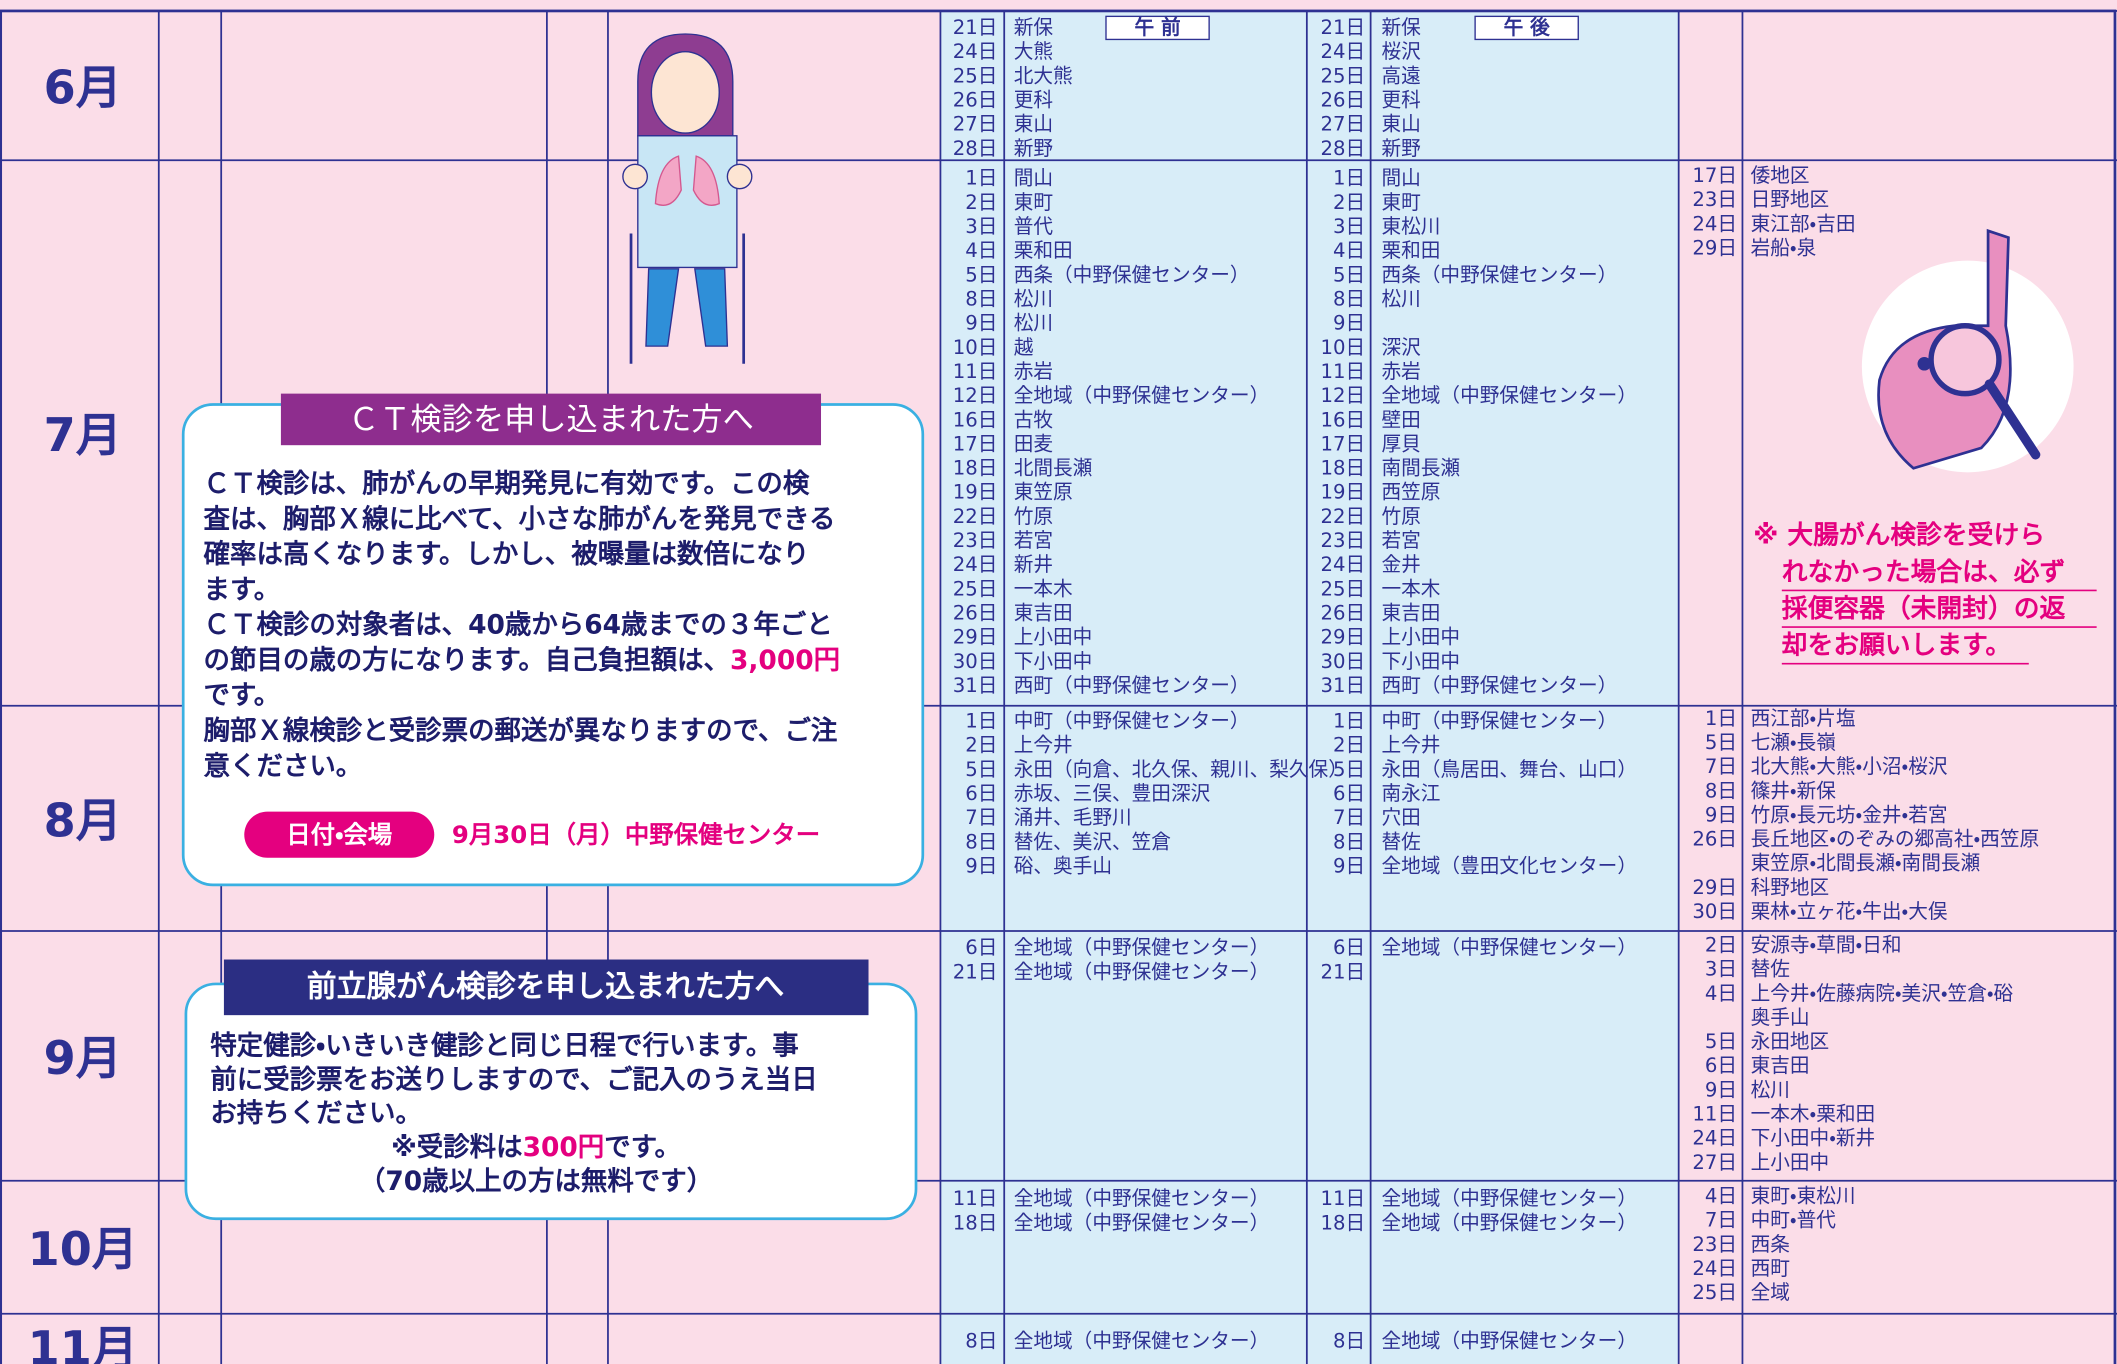 This screenshot has height=1364, width=2117. I want to click on text-segment: ＣＴ検診の対象者は、40歳から64歳までの３年ごと, so click(518, 624).